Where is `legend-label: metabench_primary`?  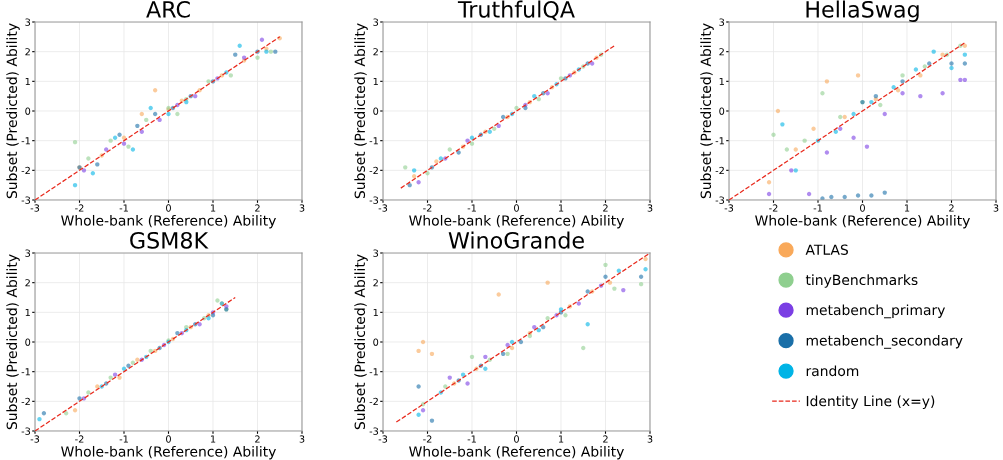
legend-label: metabench_primary is located at coordinates (875, 311).